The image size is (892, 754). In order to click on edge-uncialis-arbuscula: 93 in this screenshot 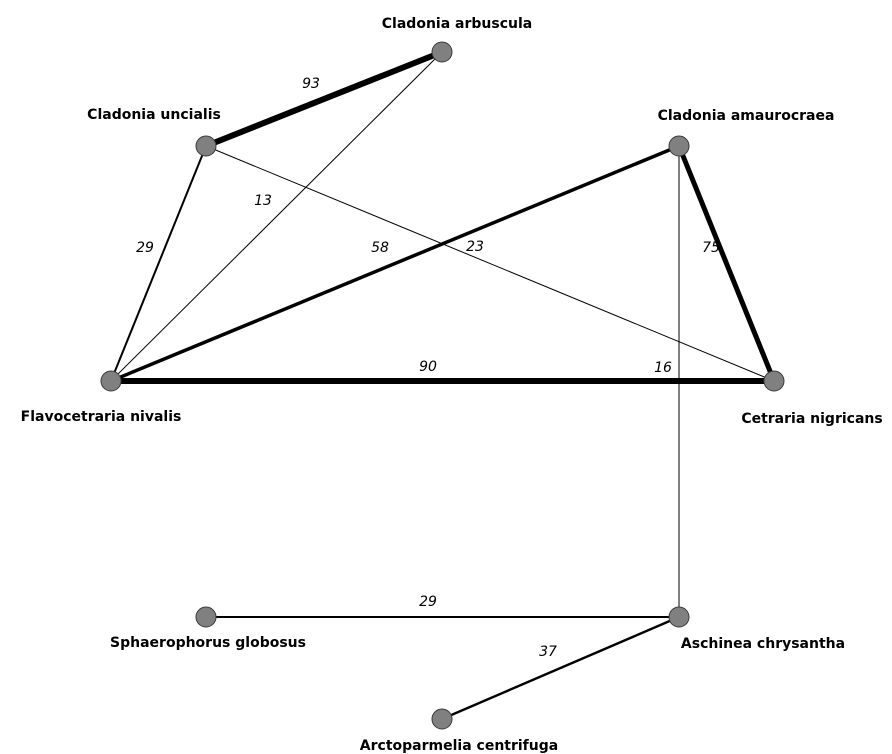, I will do `click(324, 99)`.